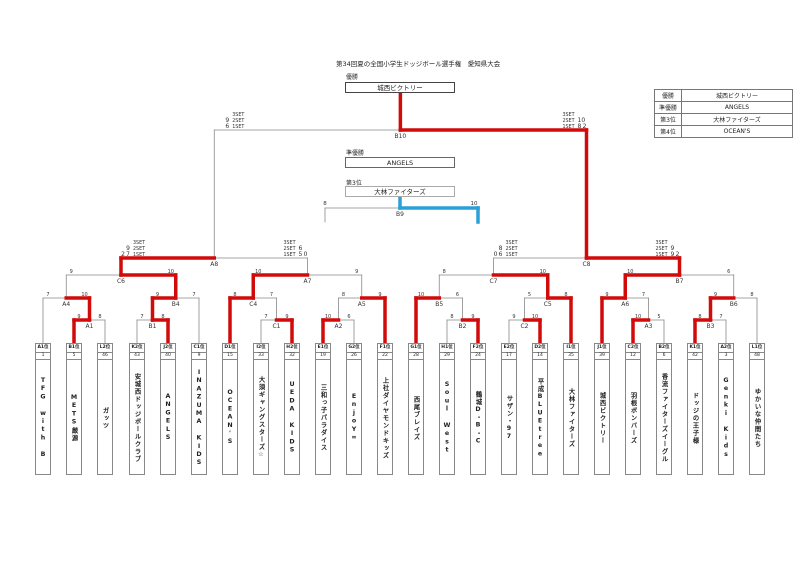  What do you see at coordinates (137, 356) in the screenshot?
I see `team-number: 43` at bounding box center [137, 356].